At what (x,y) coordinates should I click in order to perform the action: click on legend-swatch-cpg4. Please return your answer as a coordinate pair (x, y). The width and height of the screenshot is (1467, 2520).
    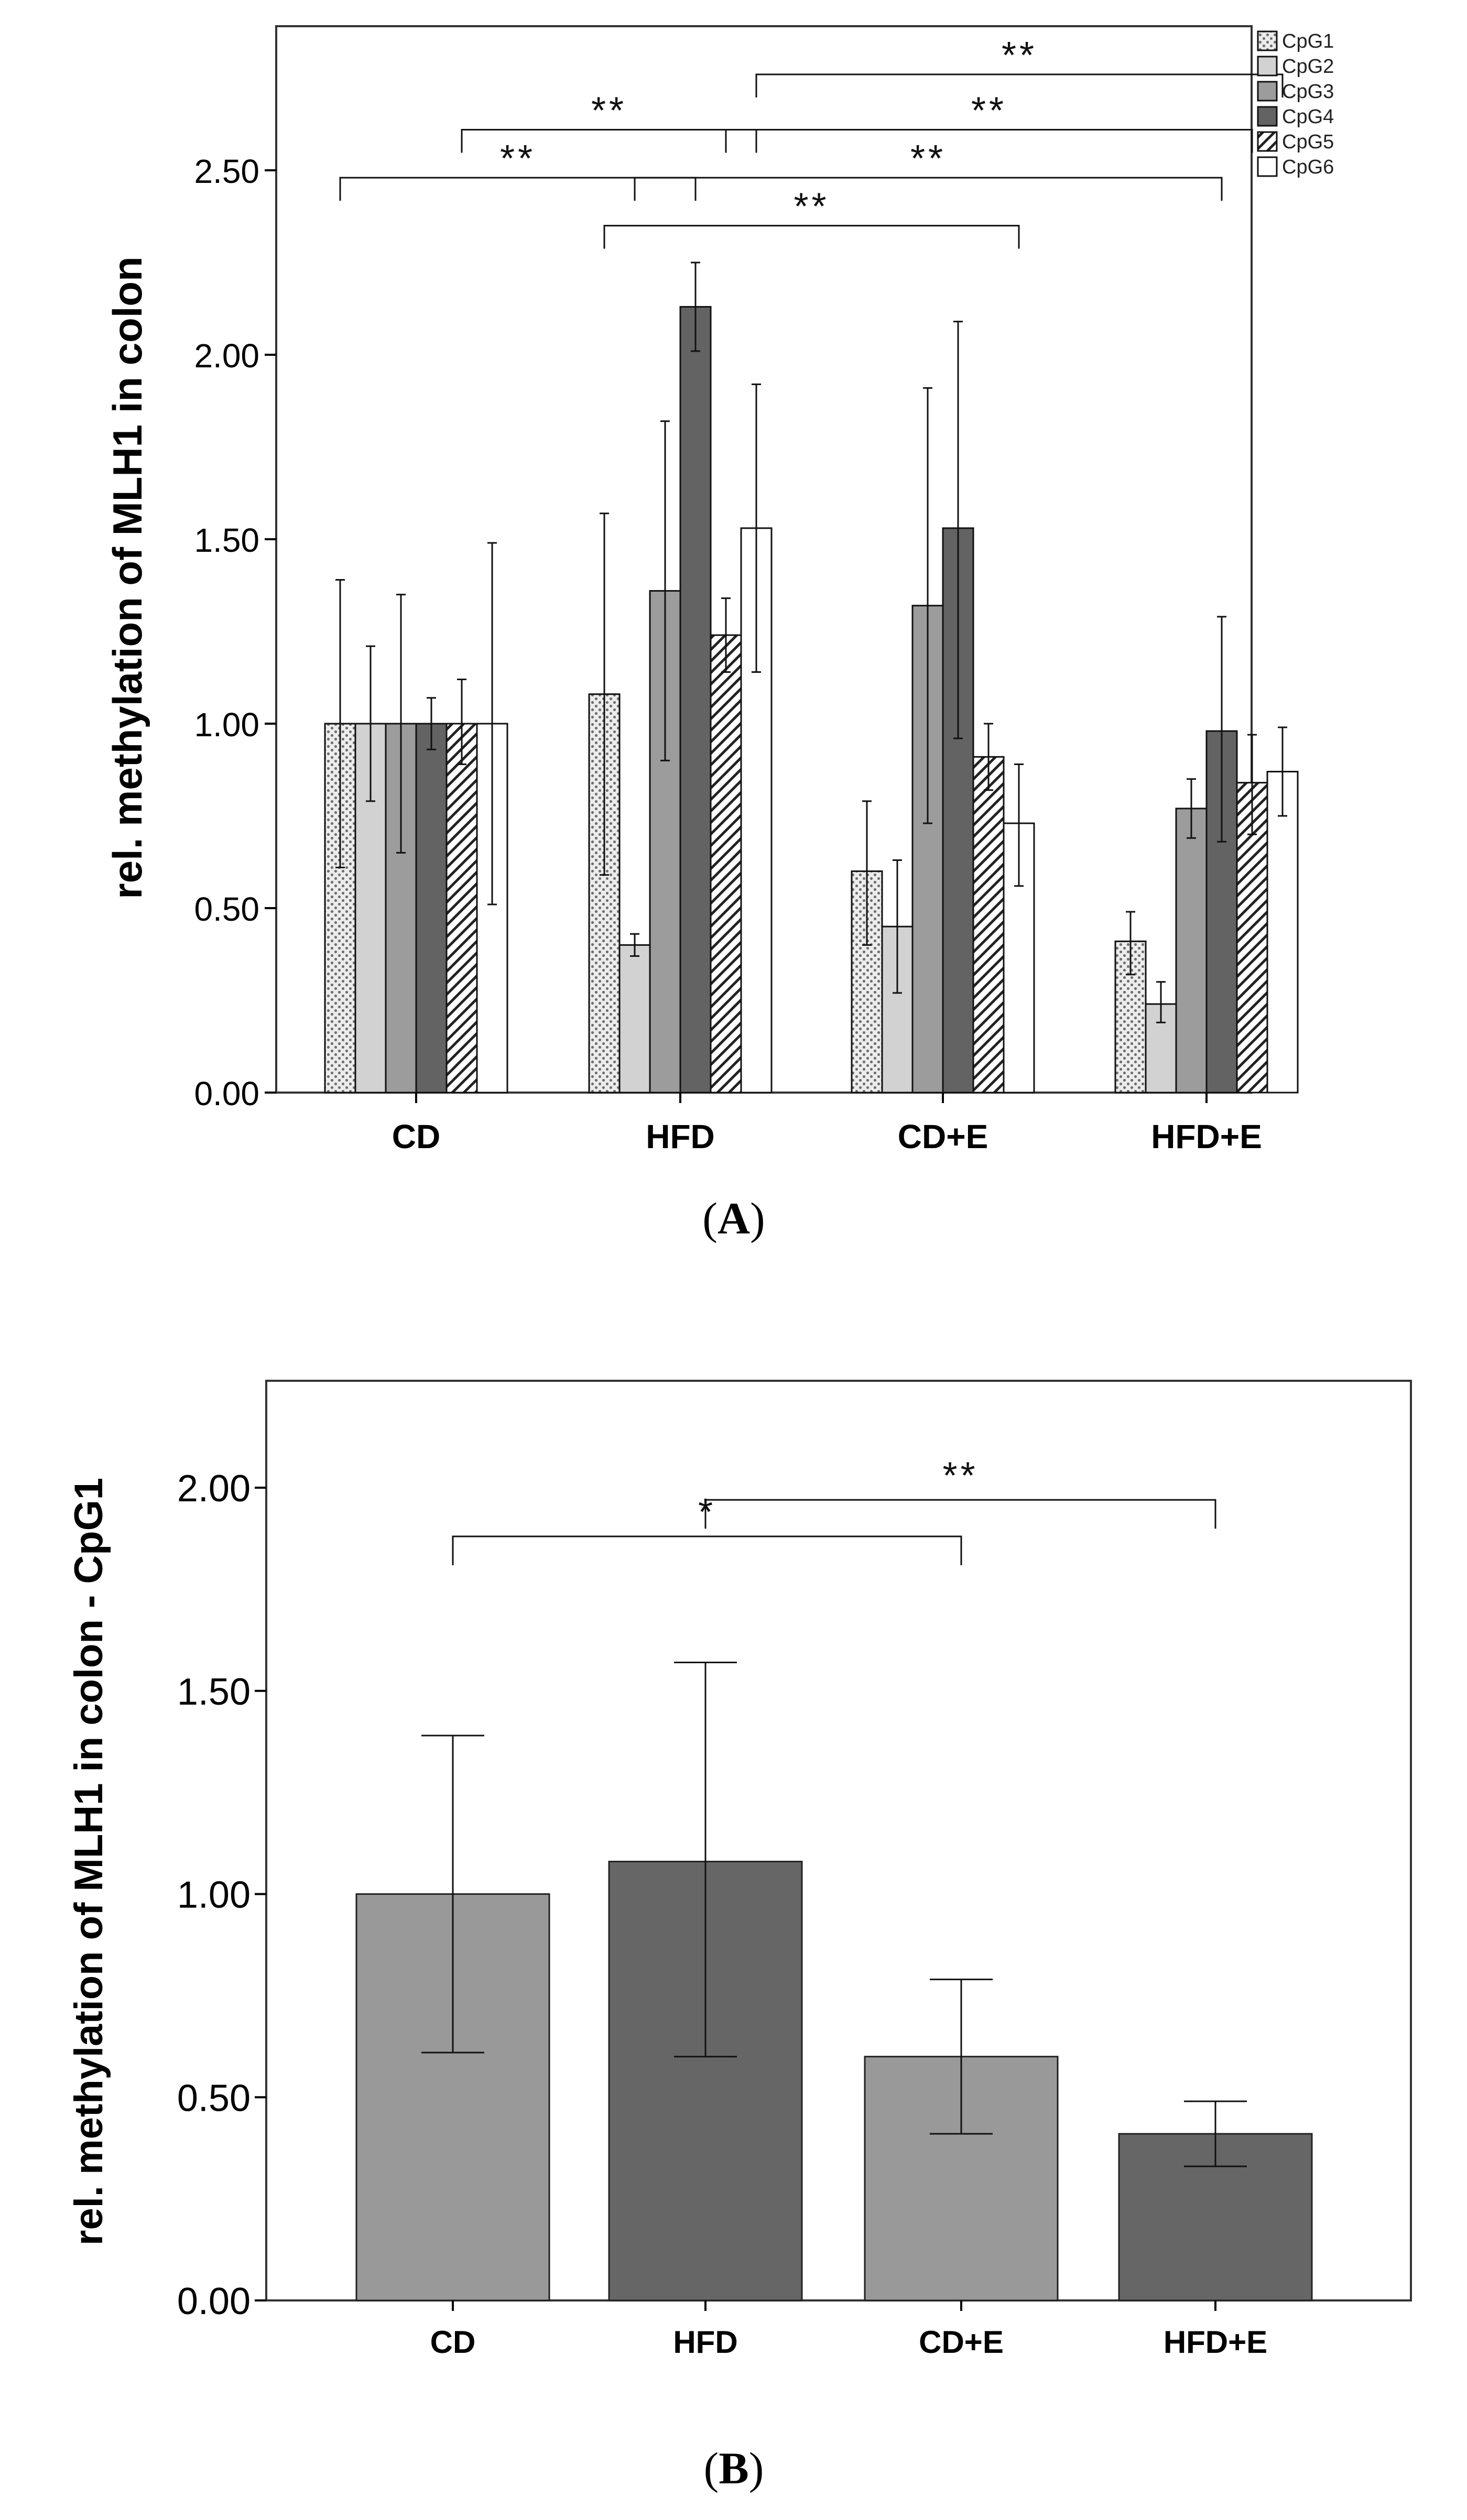
    Looking at the image, I should click on (1267, 117).